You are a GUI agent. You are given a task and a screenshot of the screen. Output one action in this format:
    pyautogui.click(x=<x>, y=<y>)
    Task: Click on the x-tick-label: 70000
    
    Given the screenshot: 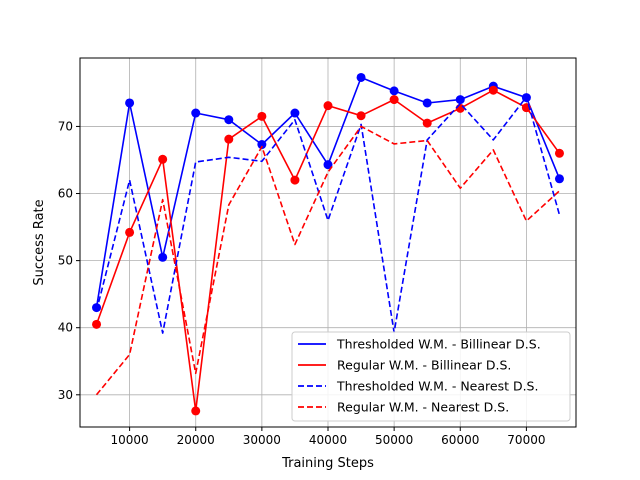 What is the action you would take?
    pyautogui.click(x=526, y=440)
    